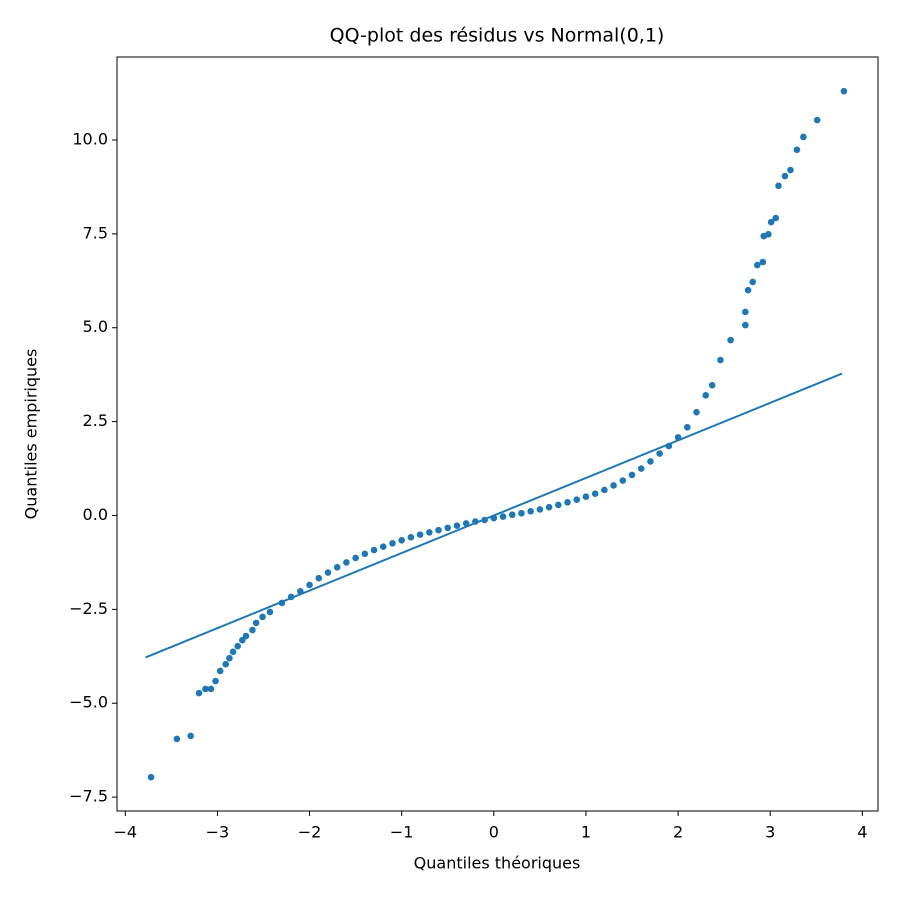  What do you see at coordinates (88, 608) in the screenshot?
I see `y-tick-label: −2.5` at bounding box center [88, 608].